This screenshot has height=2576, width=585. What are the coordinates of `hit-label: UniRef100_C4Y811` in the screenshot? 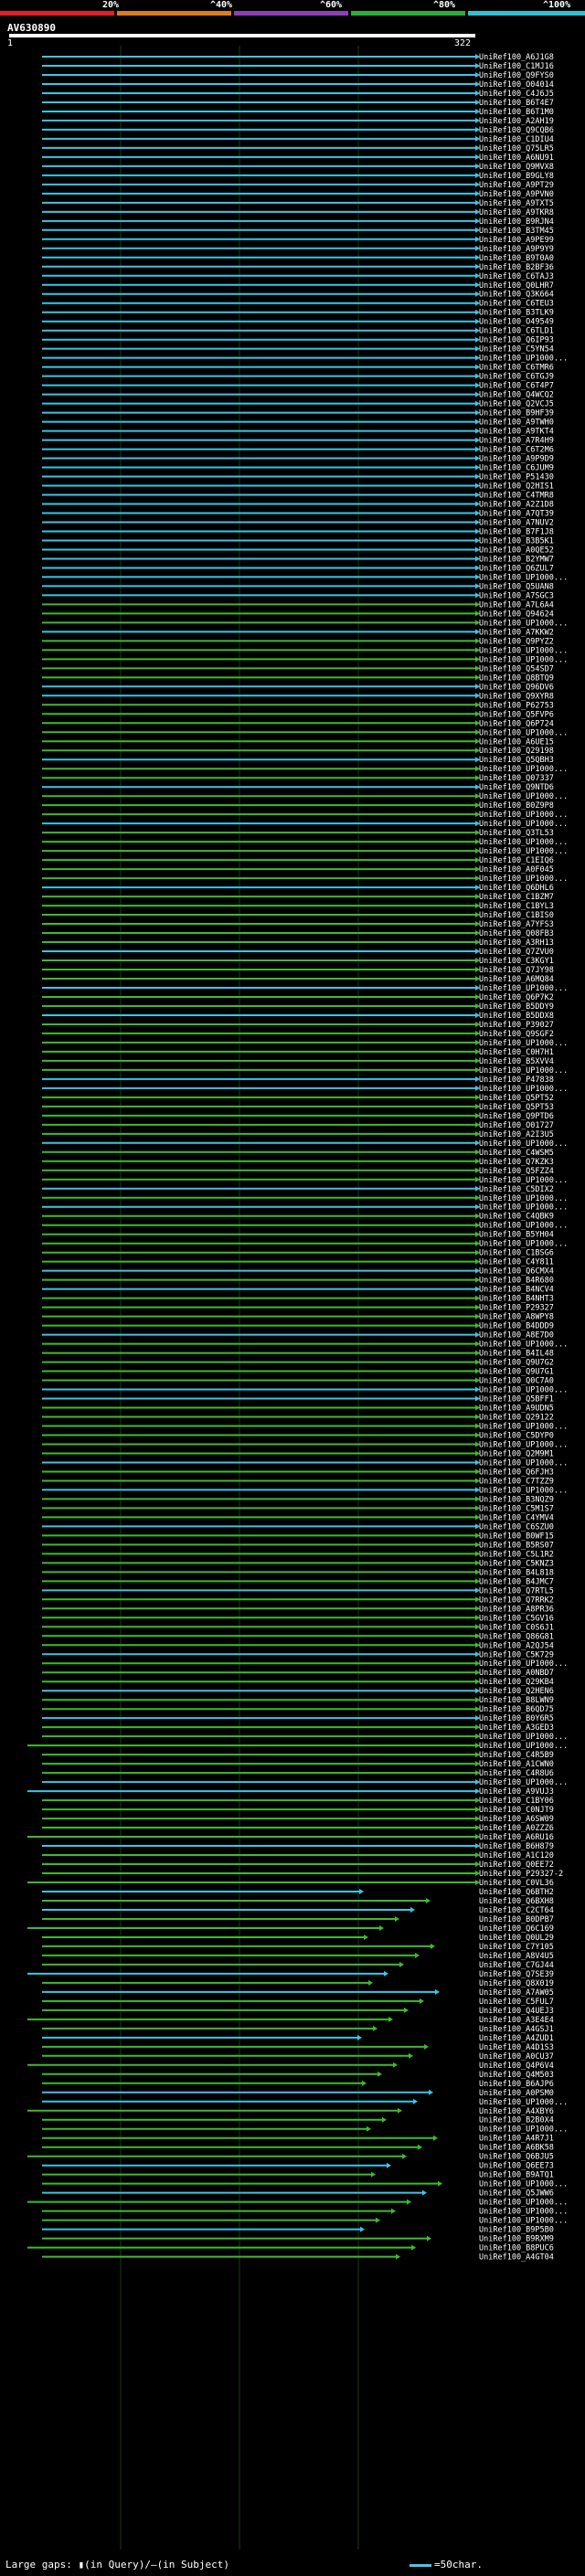 It's located at (516, 1262).